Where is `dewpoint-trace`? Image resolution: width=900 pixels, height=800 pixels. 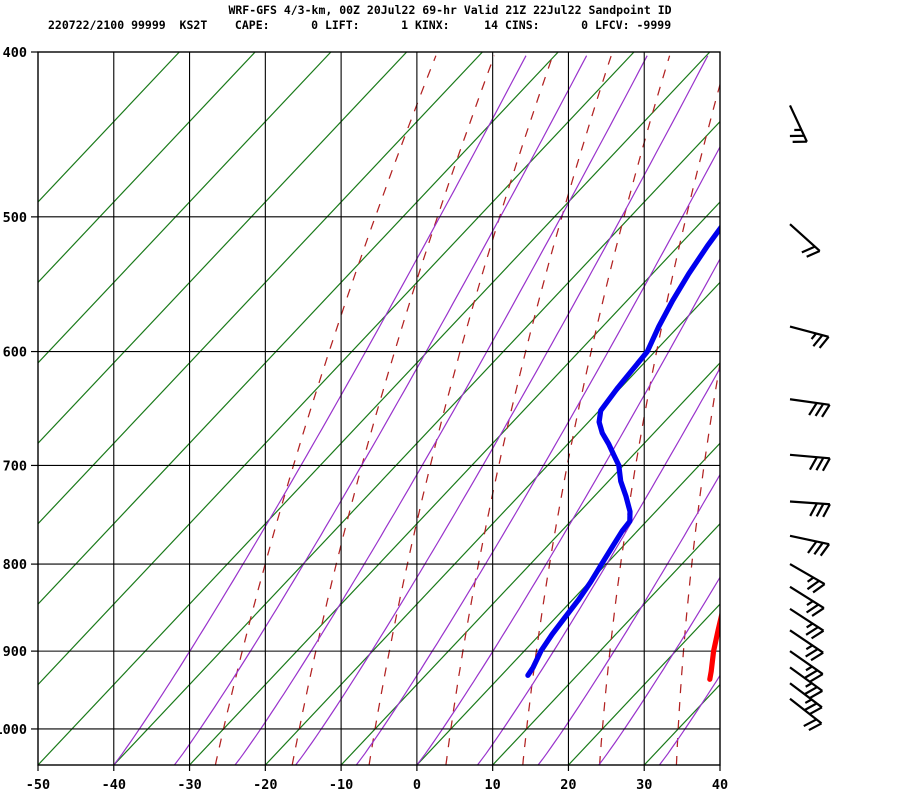
dewpoint-trace is located at coordinates (622, 451).